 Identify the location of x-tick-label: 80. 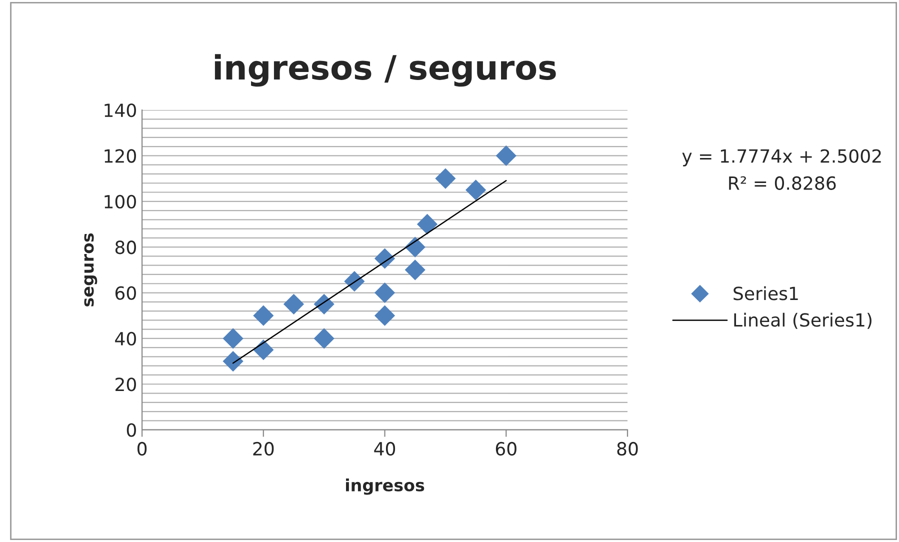
(627, 449).